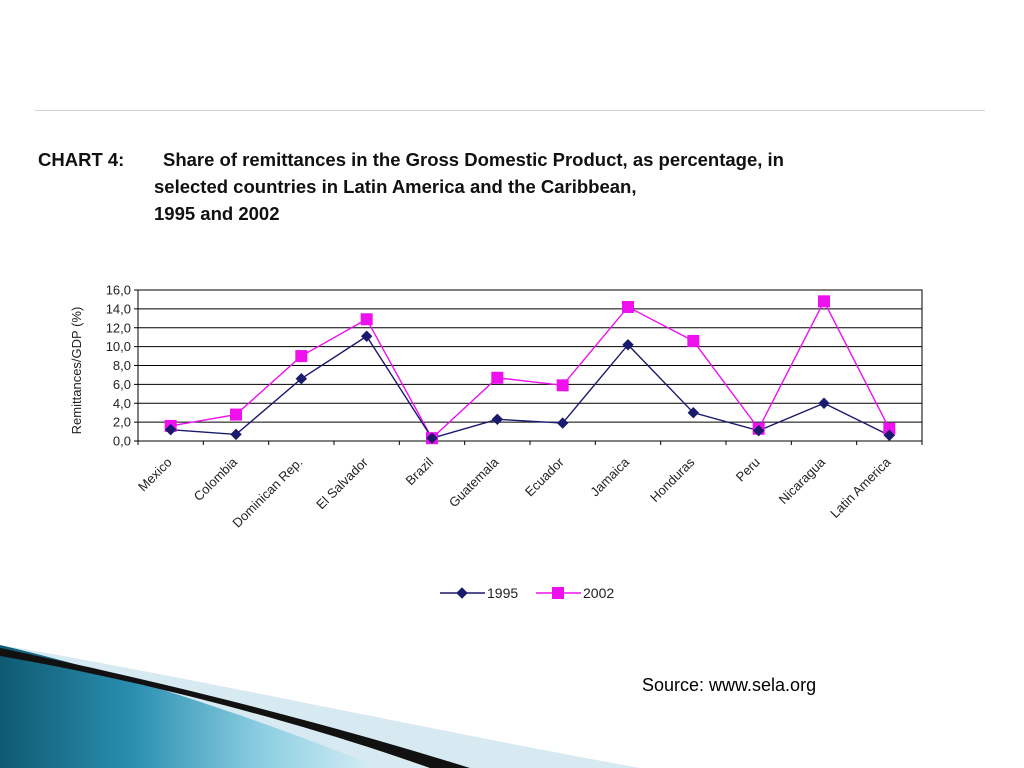 The image size is (1024, 768). I want to click on series-line-2002, so click(530, 369).